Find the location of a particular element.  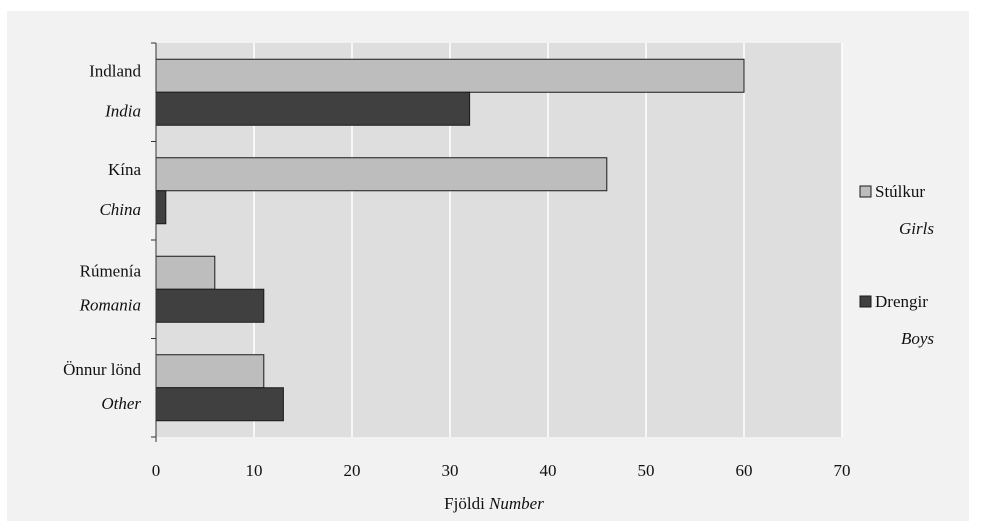

legend-label-boys: Drengir is located at coordinates (901, 301).